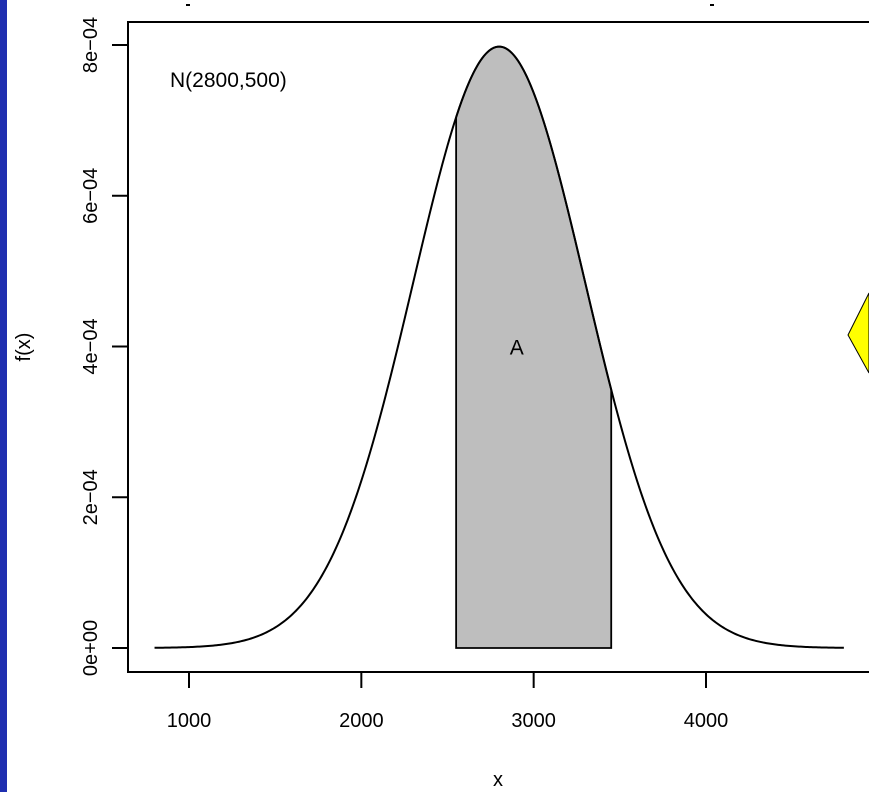 The image size is (869, 797). I want to click on distribution-label: N(2800,500), so click(228, 80).